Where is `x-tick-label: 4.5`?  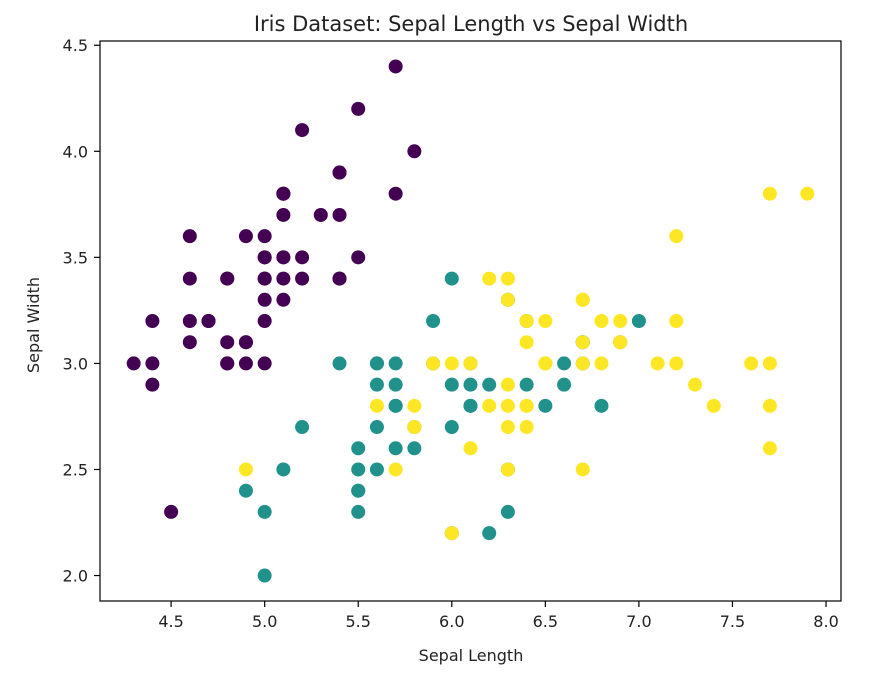 x-tick-label: 4.5 is located at coordinates (170, 621).